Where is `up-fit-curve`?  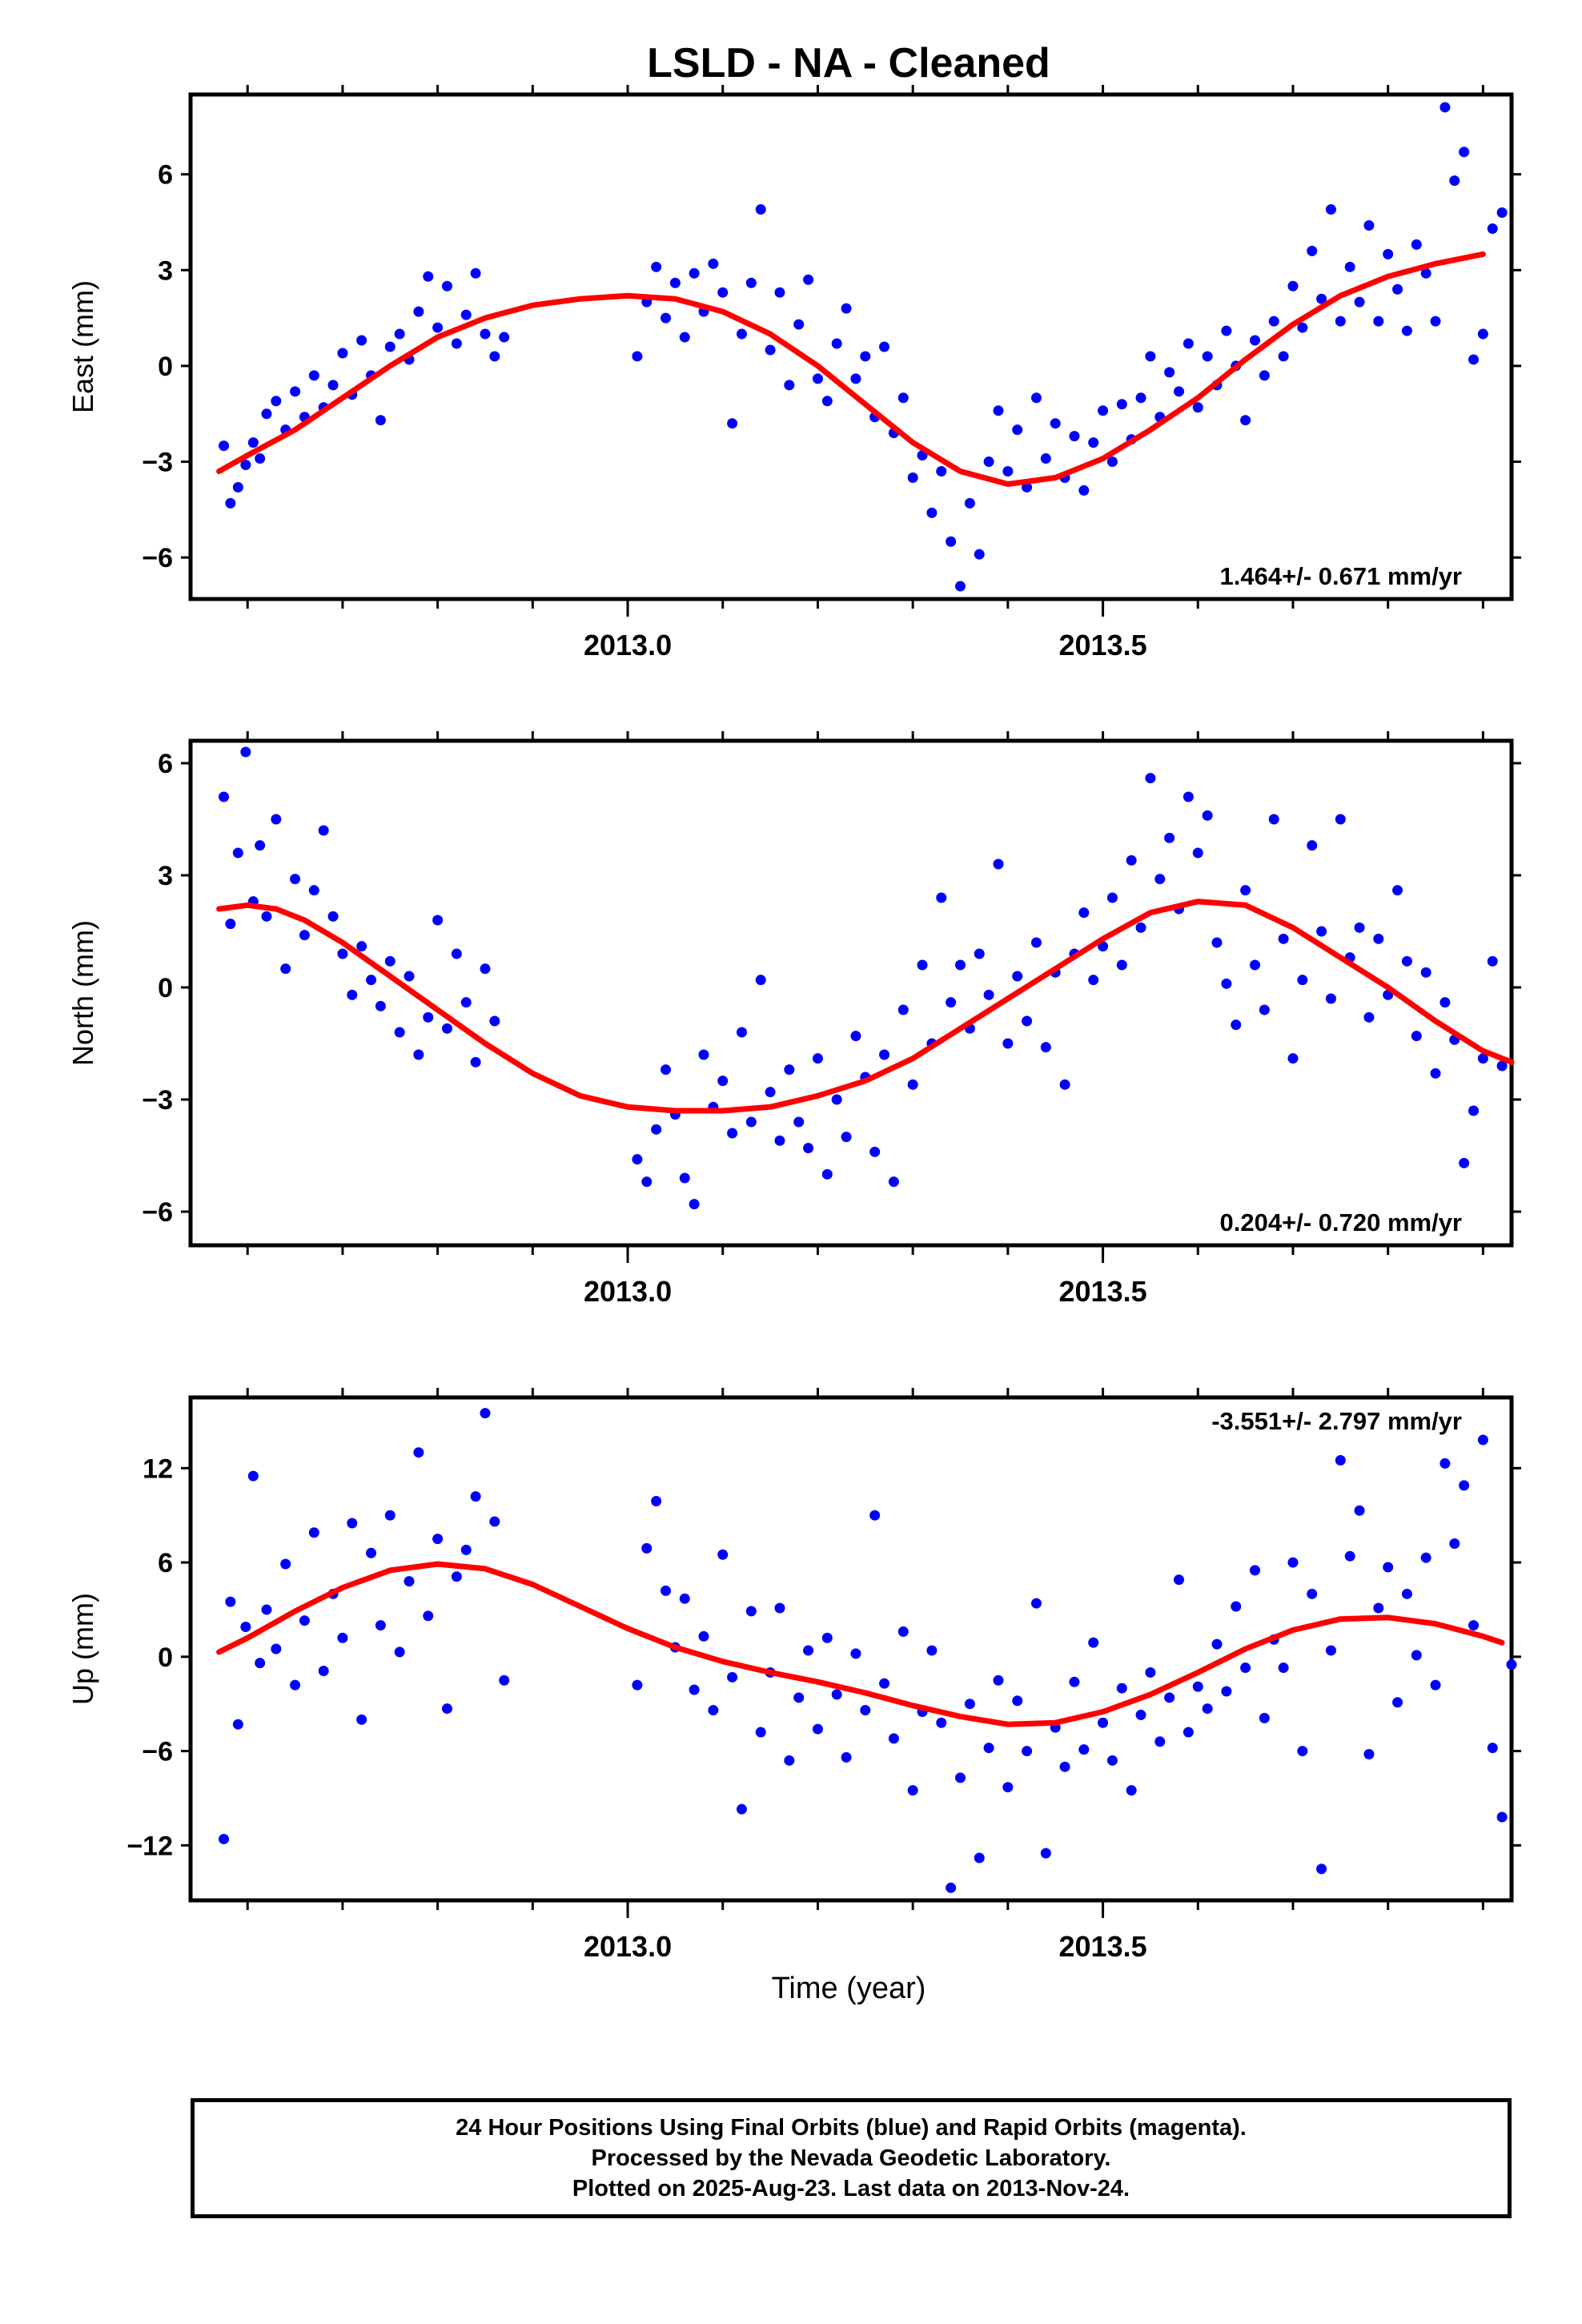
up-fit-curve is located at coordinates (860, 1644).